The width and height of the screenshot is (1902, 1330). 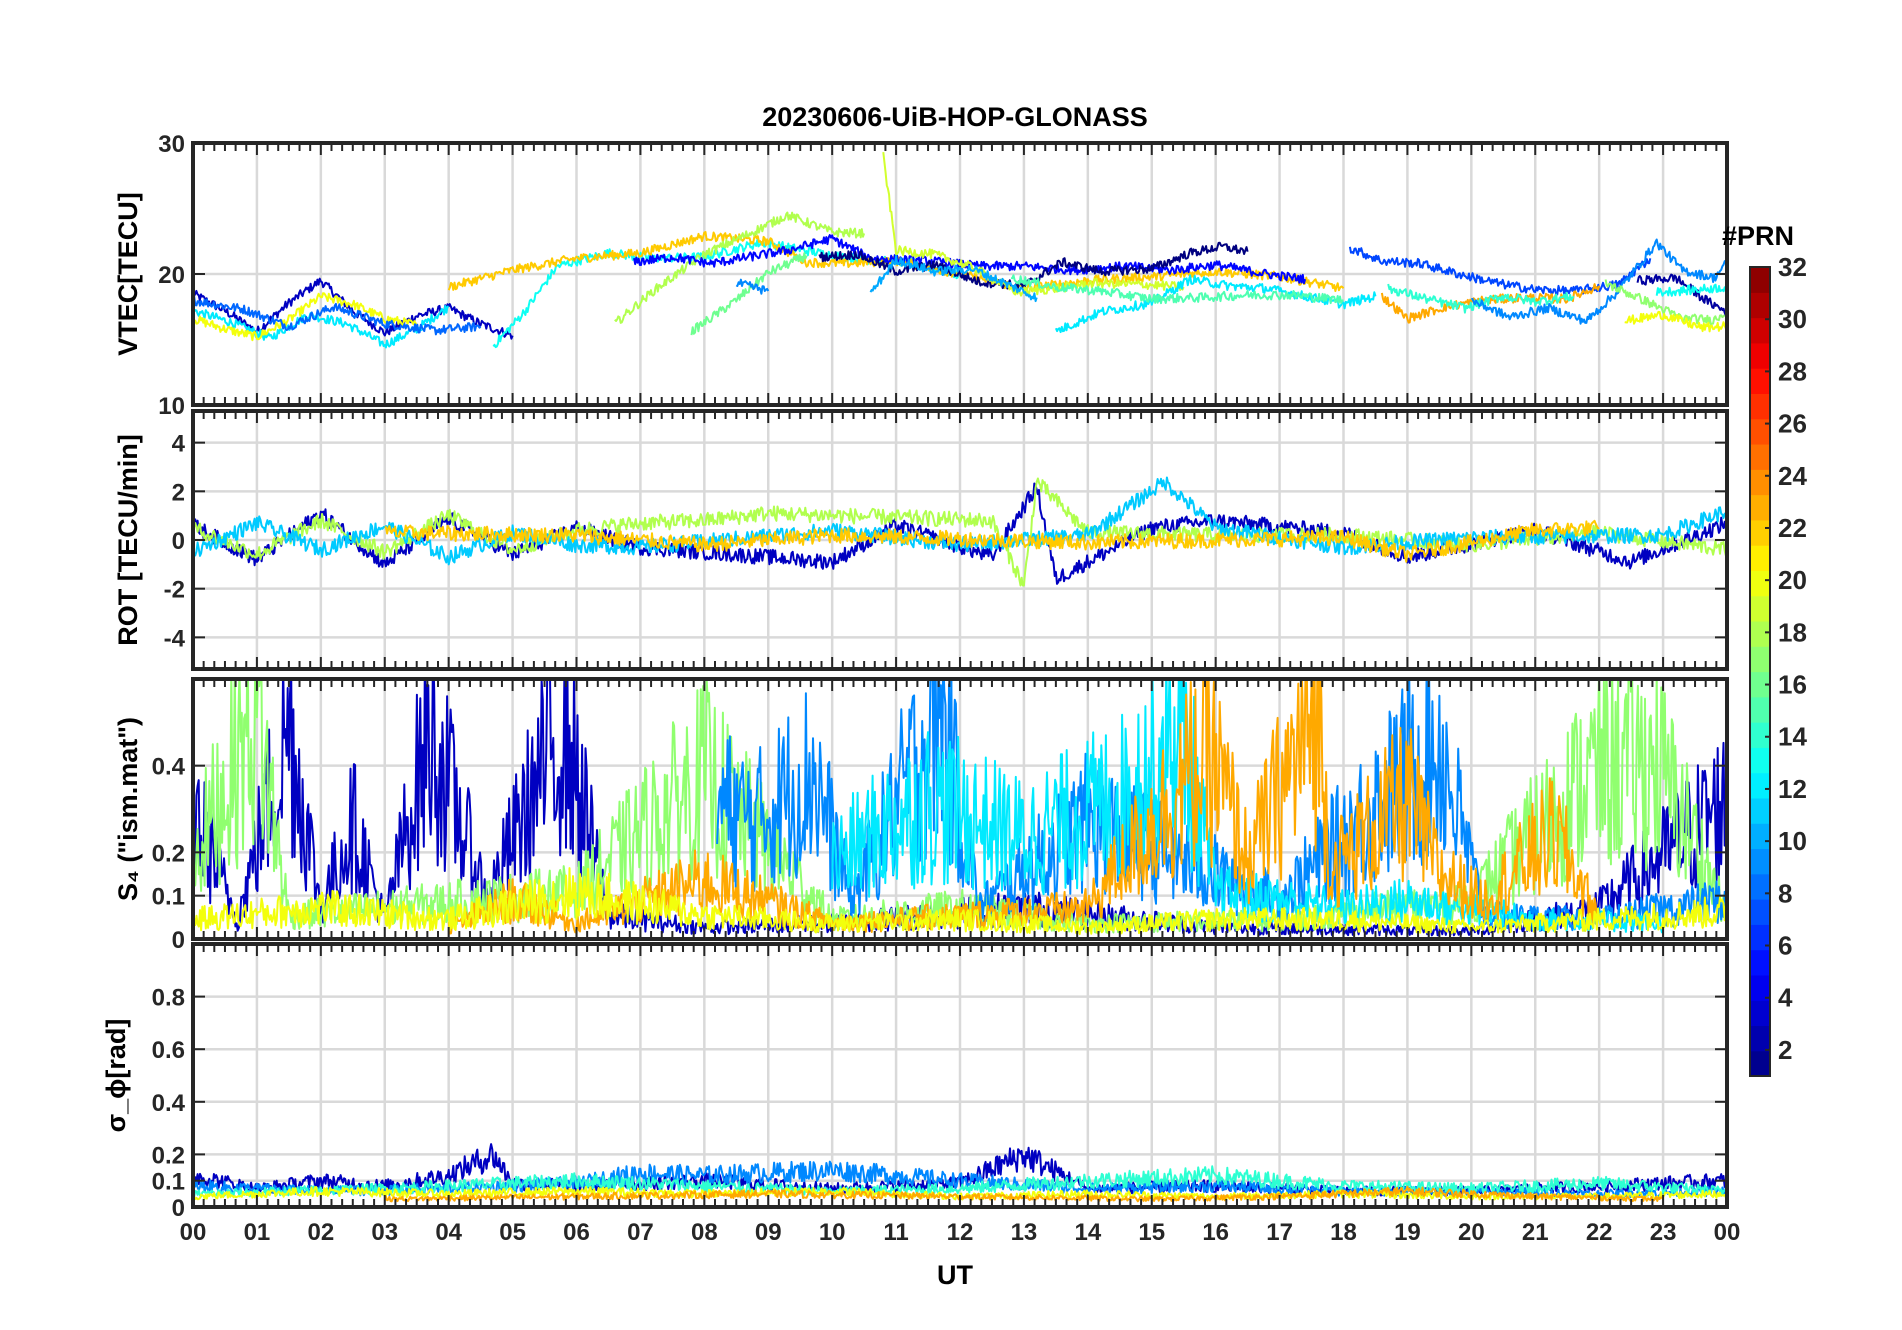 What do you see at coordinates (1758, 236) in the screenshot?
I see `colorbar-title: #PRN` at bounding box center [1758, 236].